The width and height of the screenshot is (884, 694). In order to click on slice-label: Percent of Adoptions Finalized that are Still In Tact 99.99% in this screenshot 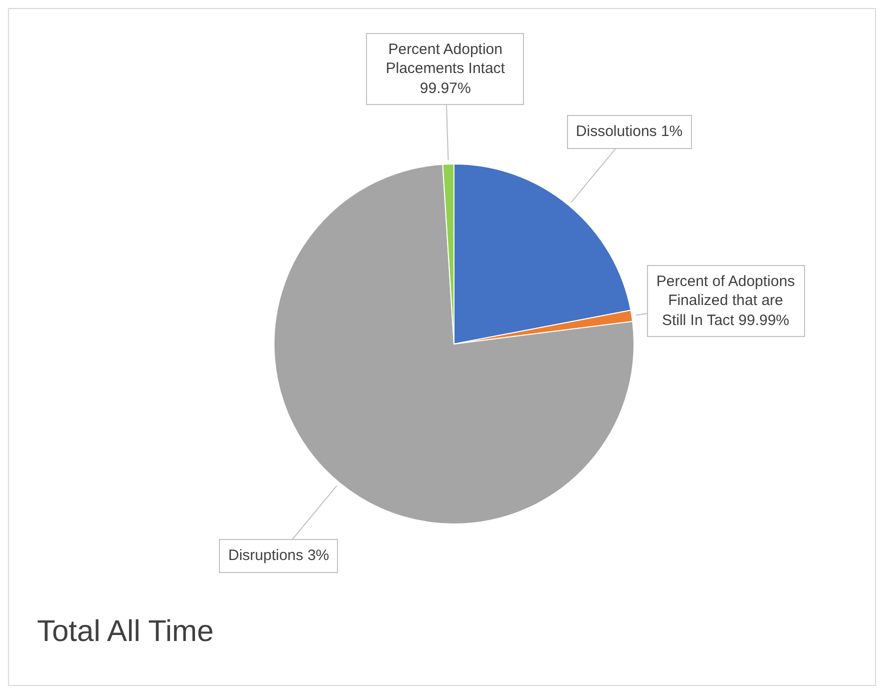, I will do `click(725, 301)`.